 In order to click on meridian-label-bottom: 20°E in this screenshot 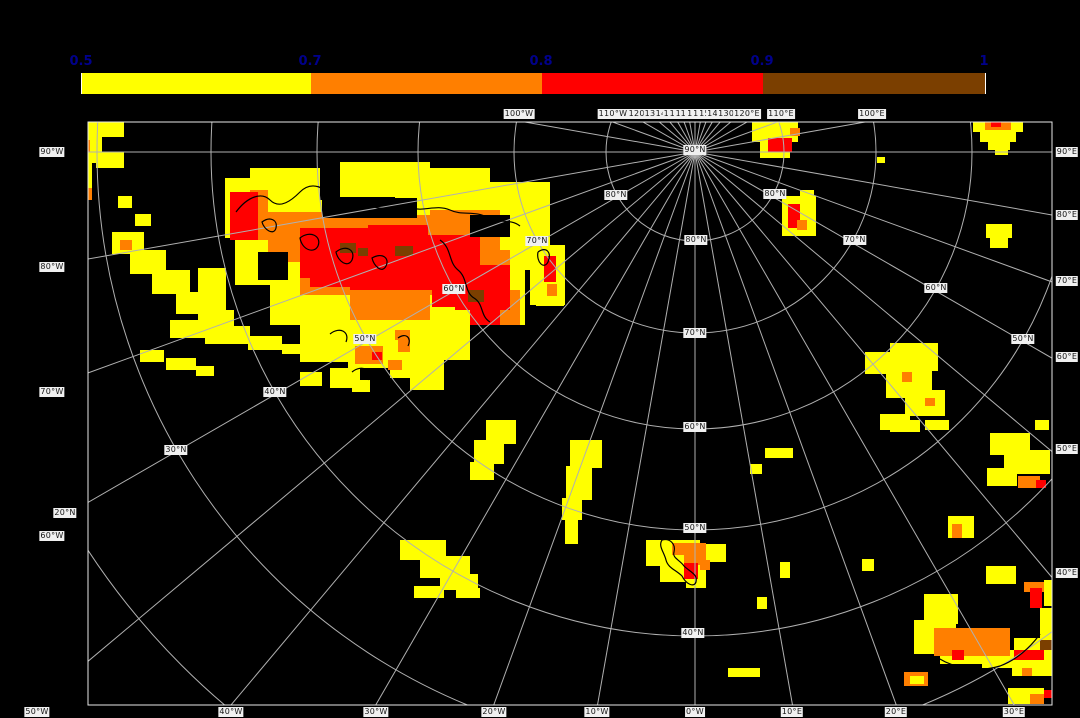, I will do `click(896, 712)`.